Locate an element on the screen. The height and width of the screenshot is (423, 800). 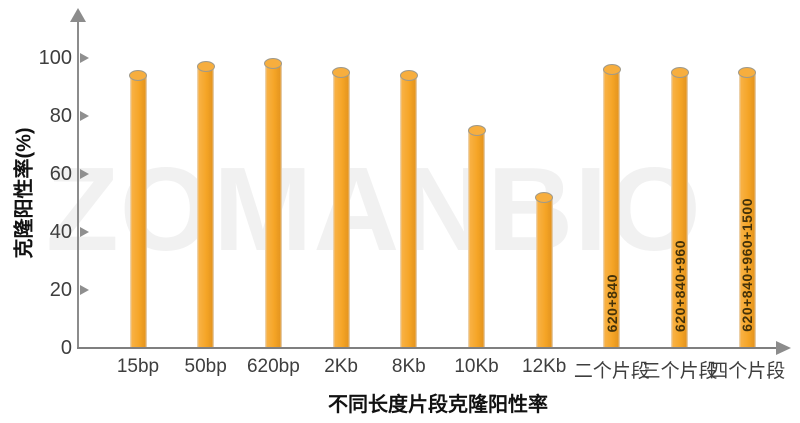
x-tick-label-15bp: 15bp is located at coordinates (138, 366).